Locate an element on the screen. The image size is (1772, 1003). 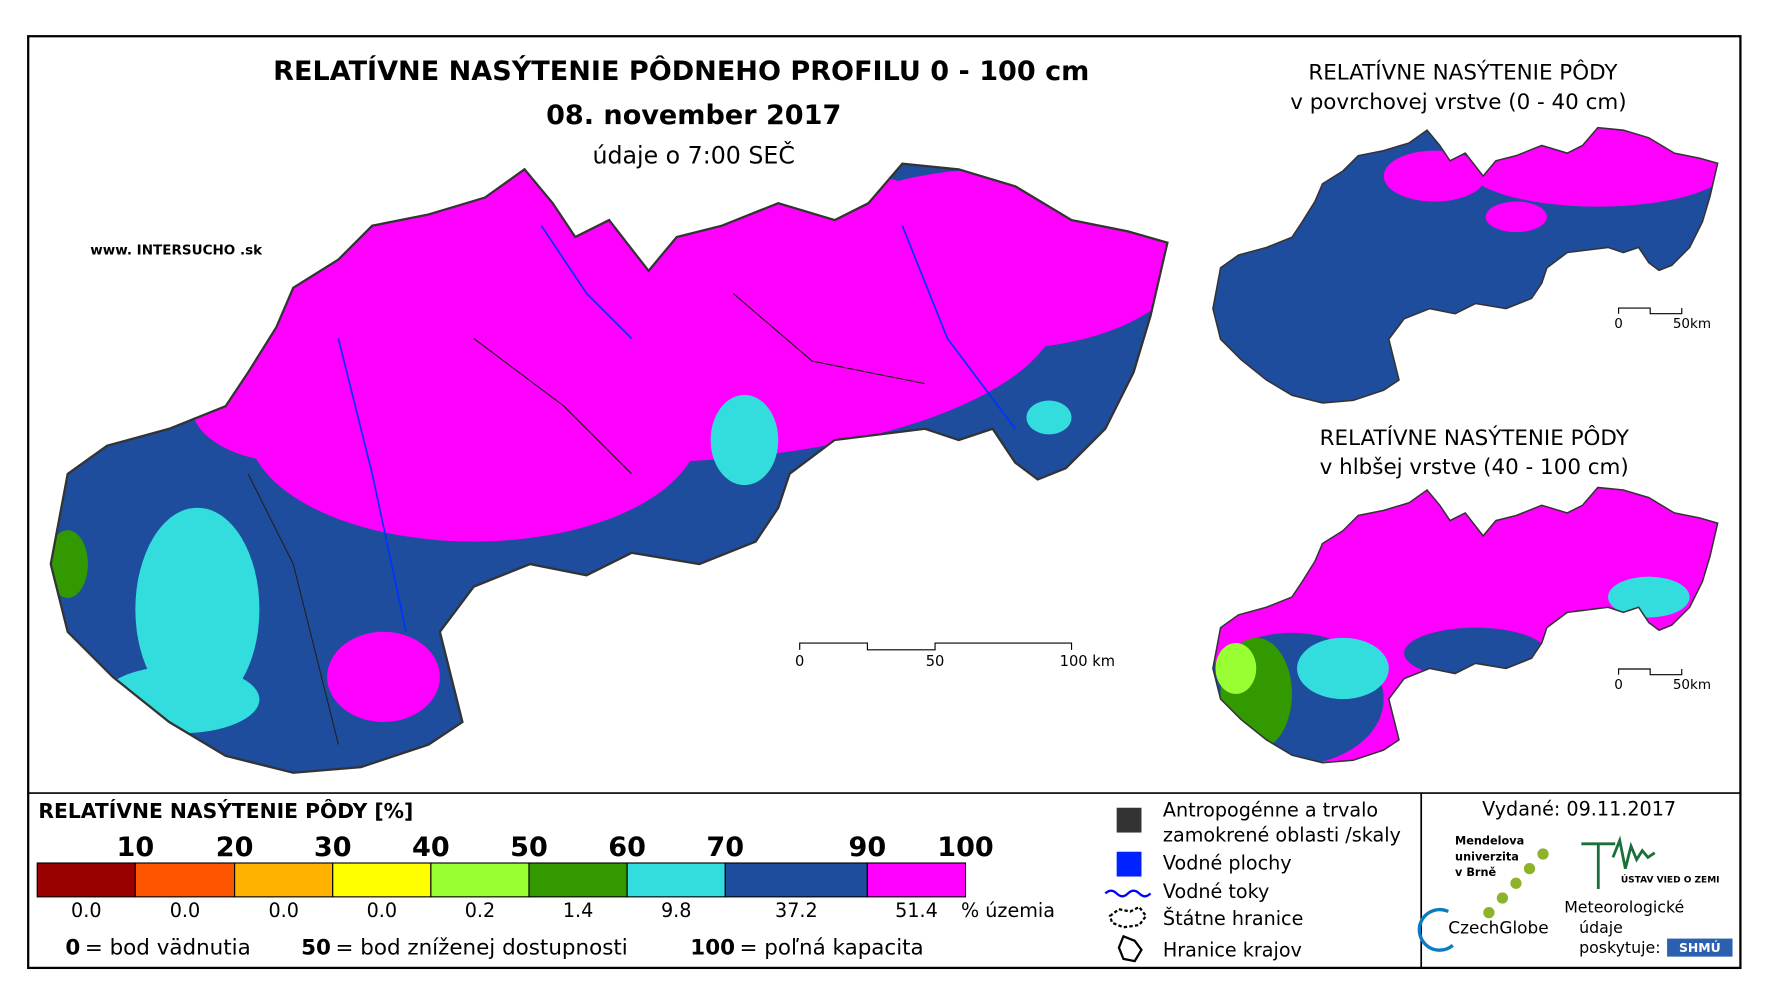
note-text: = poľná kapacita is located at coordinates (832, 948).